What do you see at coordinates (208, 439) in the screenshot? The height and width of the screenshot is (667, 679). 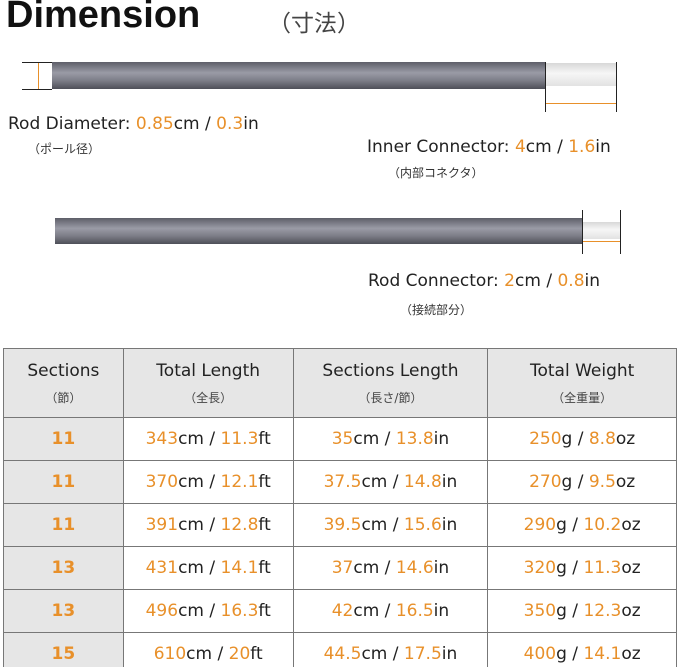 I see `cell-total-length: 343cm / 11.3ft` at bounding box center [208, 439].